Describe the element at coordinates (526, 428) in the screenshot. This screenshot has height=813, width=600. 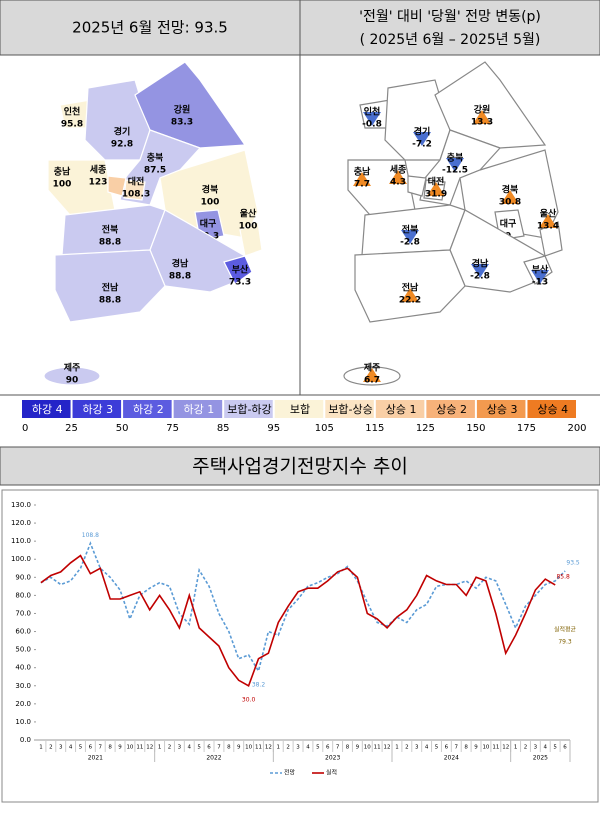
I see `legend-threshold: 175` at that location.